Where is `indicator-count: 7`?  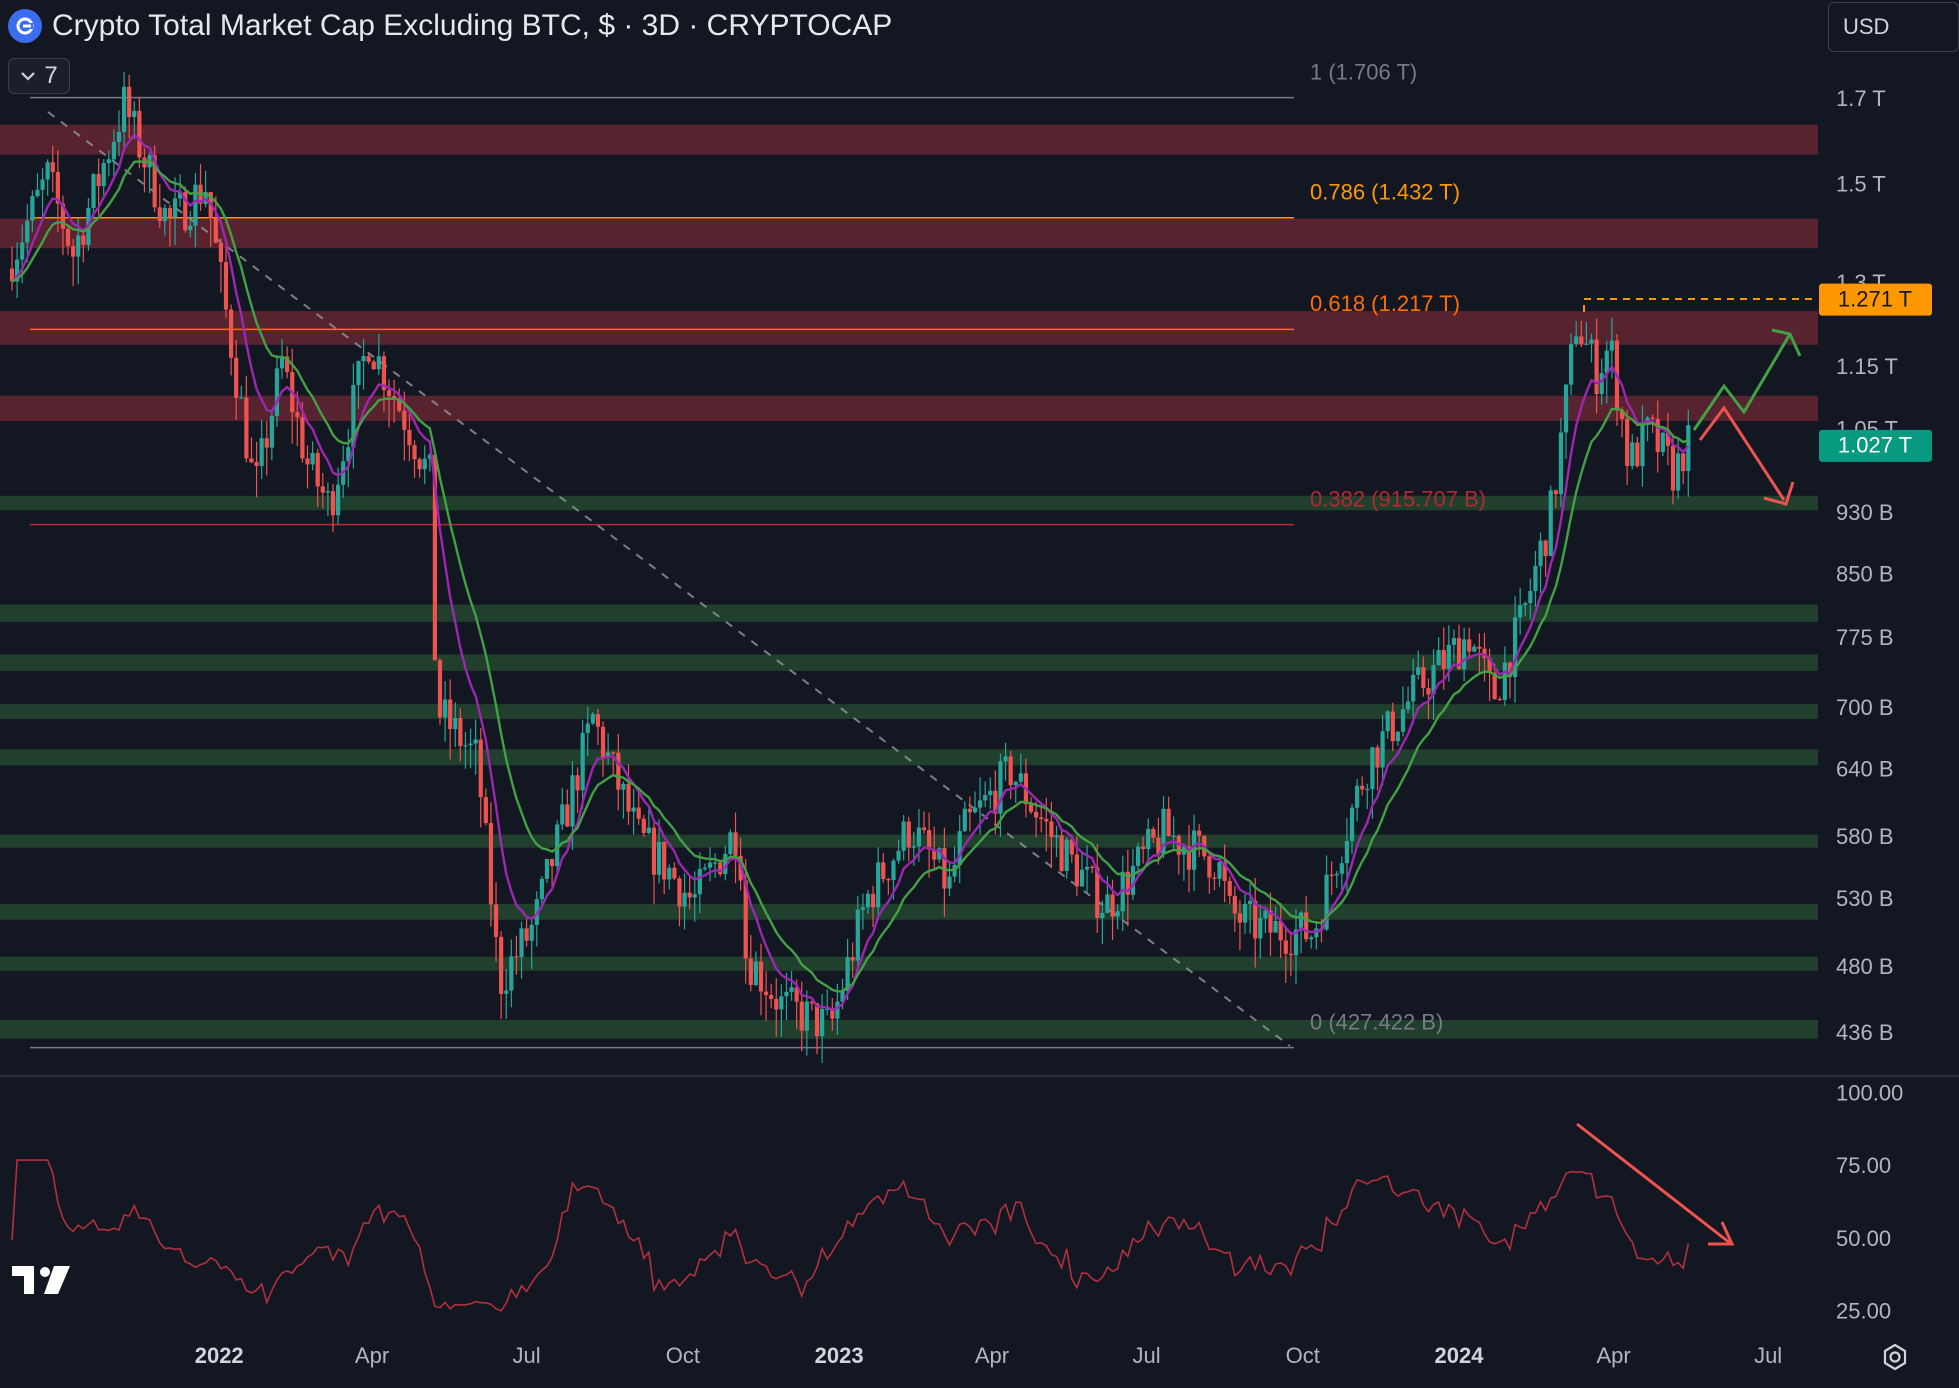
indicator-count: 7 is located at coordinates (51, 75).